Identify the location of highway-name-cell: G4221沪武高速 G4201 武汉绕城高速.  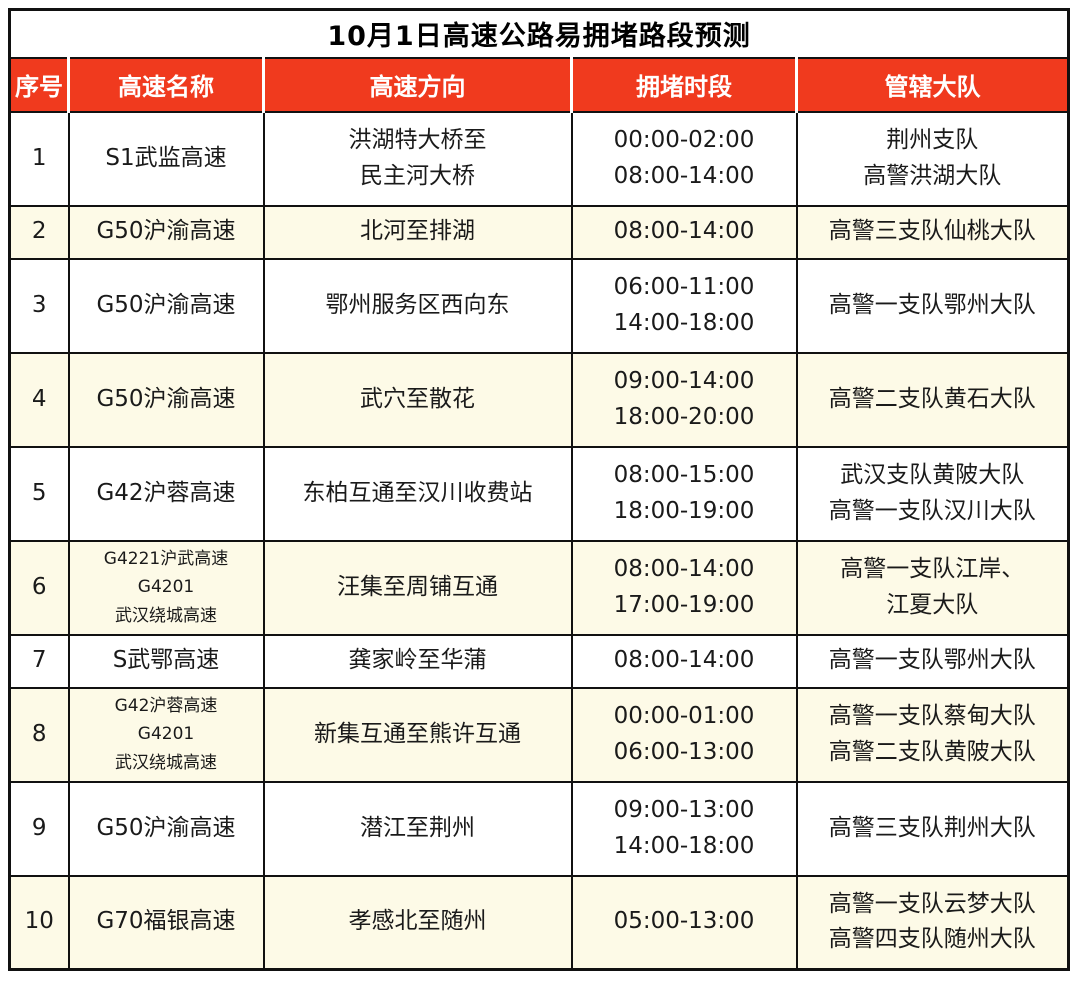
(166, 587).